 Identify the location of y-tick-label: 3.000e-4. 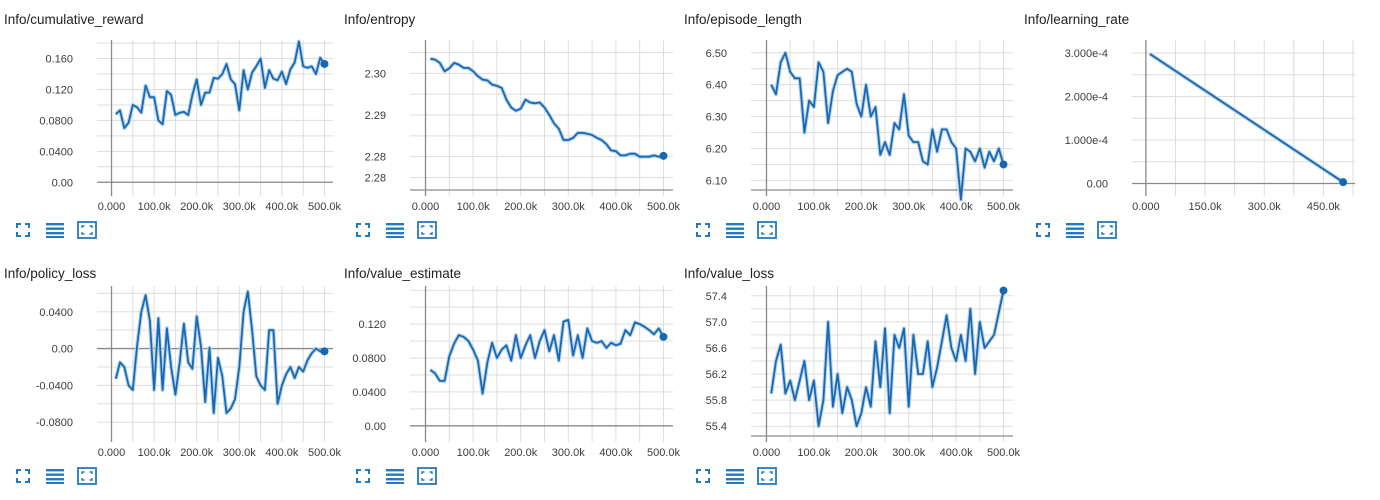
(1086, 54).